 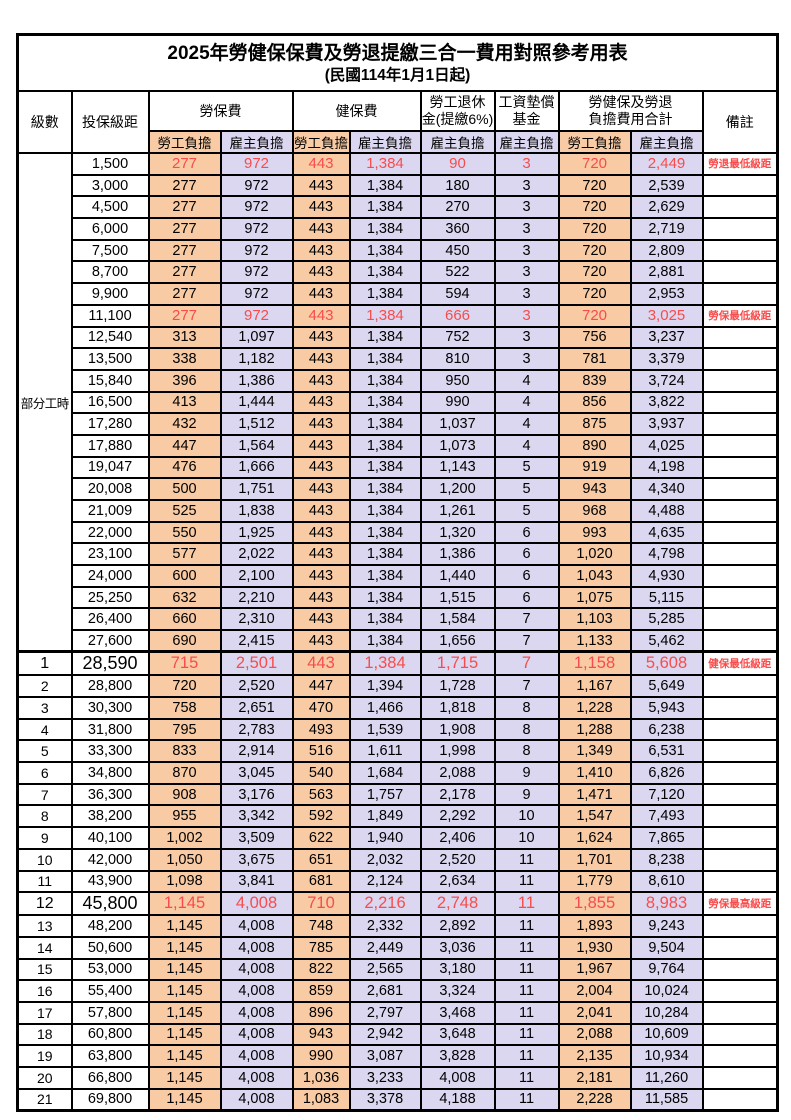 I want to click on value-cell: 11,585, so click(x=666, y=1099).